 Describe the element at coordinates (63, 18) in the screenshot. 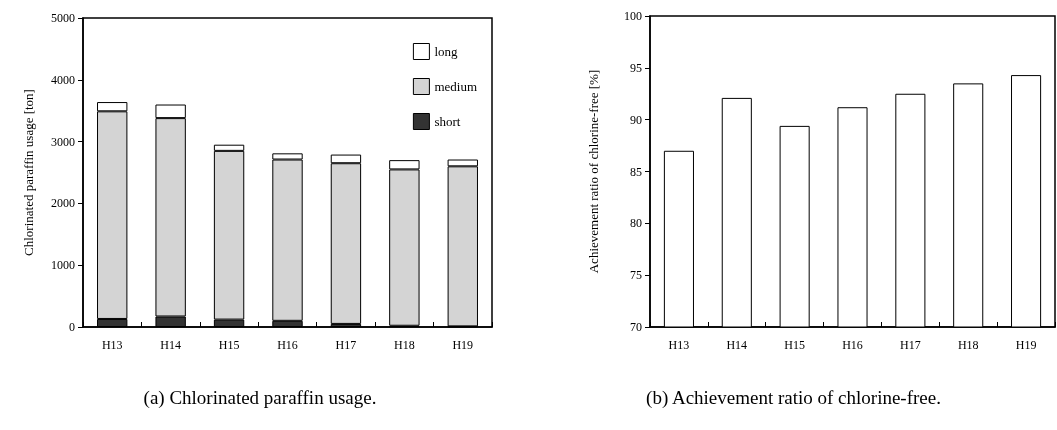

I see `y-tick-label: 5000` at that location.